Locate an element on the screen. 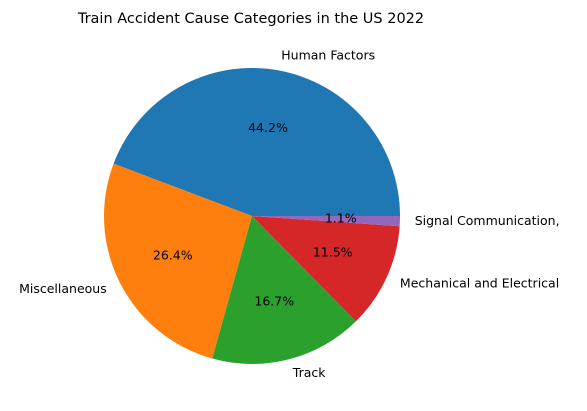 Image resolution: width=587 pixels, height=411 pixels. pie-slice-mechanical-and-electrical is located at coordinates (326, 269).